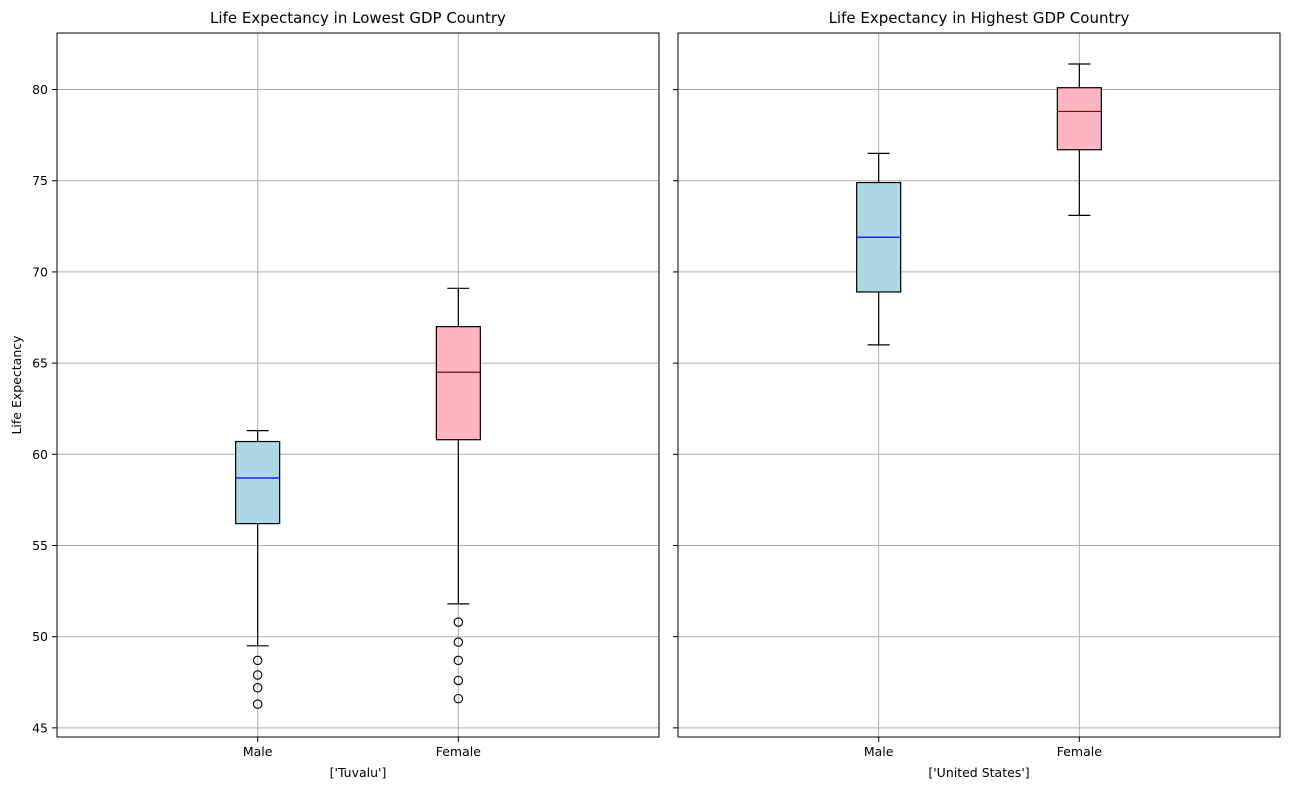 The height and width of the screenshot is (790, 1289). I want to click on y-axis-label: Life Expectancy, so click(16, 385).